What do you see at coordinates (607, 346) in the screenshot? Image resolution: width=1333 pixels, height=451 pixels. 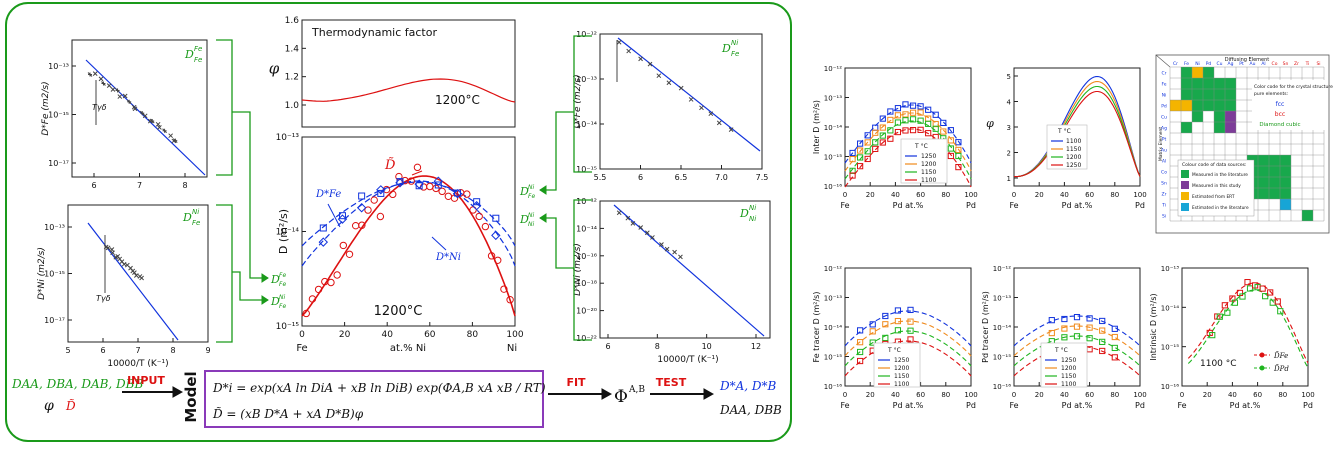 I see `x-tick-label: 6` at bounding box center [607, 346].